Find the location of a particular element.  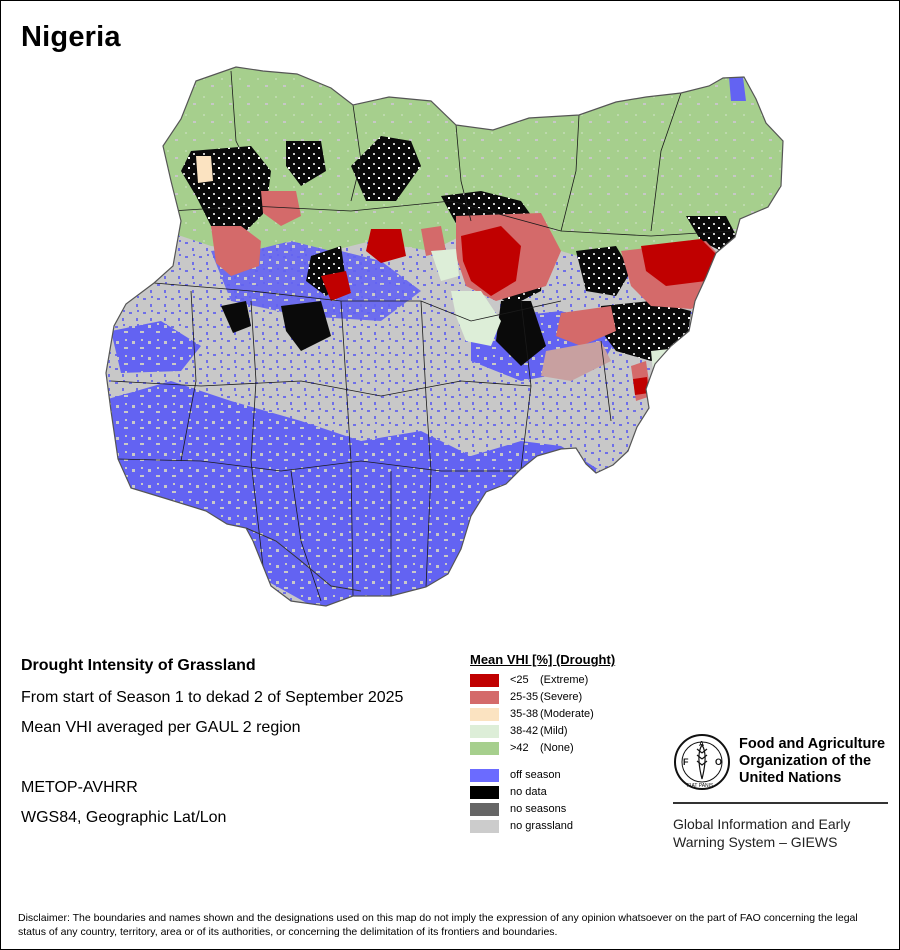

fao-logo: F O A FIAT PANIS is located at coordinates (702, 762).